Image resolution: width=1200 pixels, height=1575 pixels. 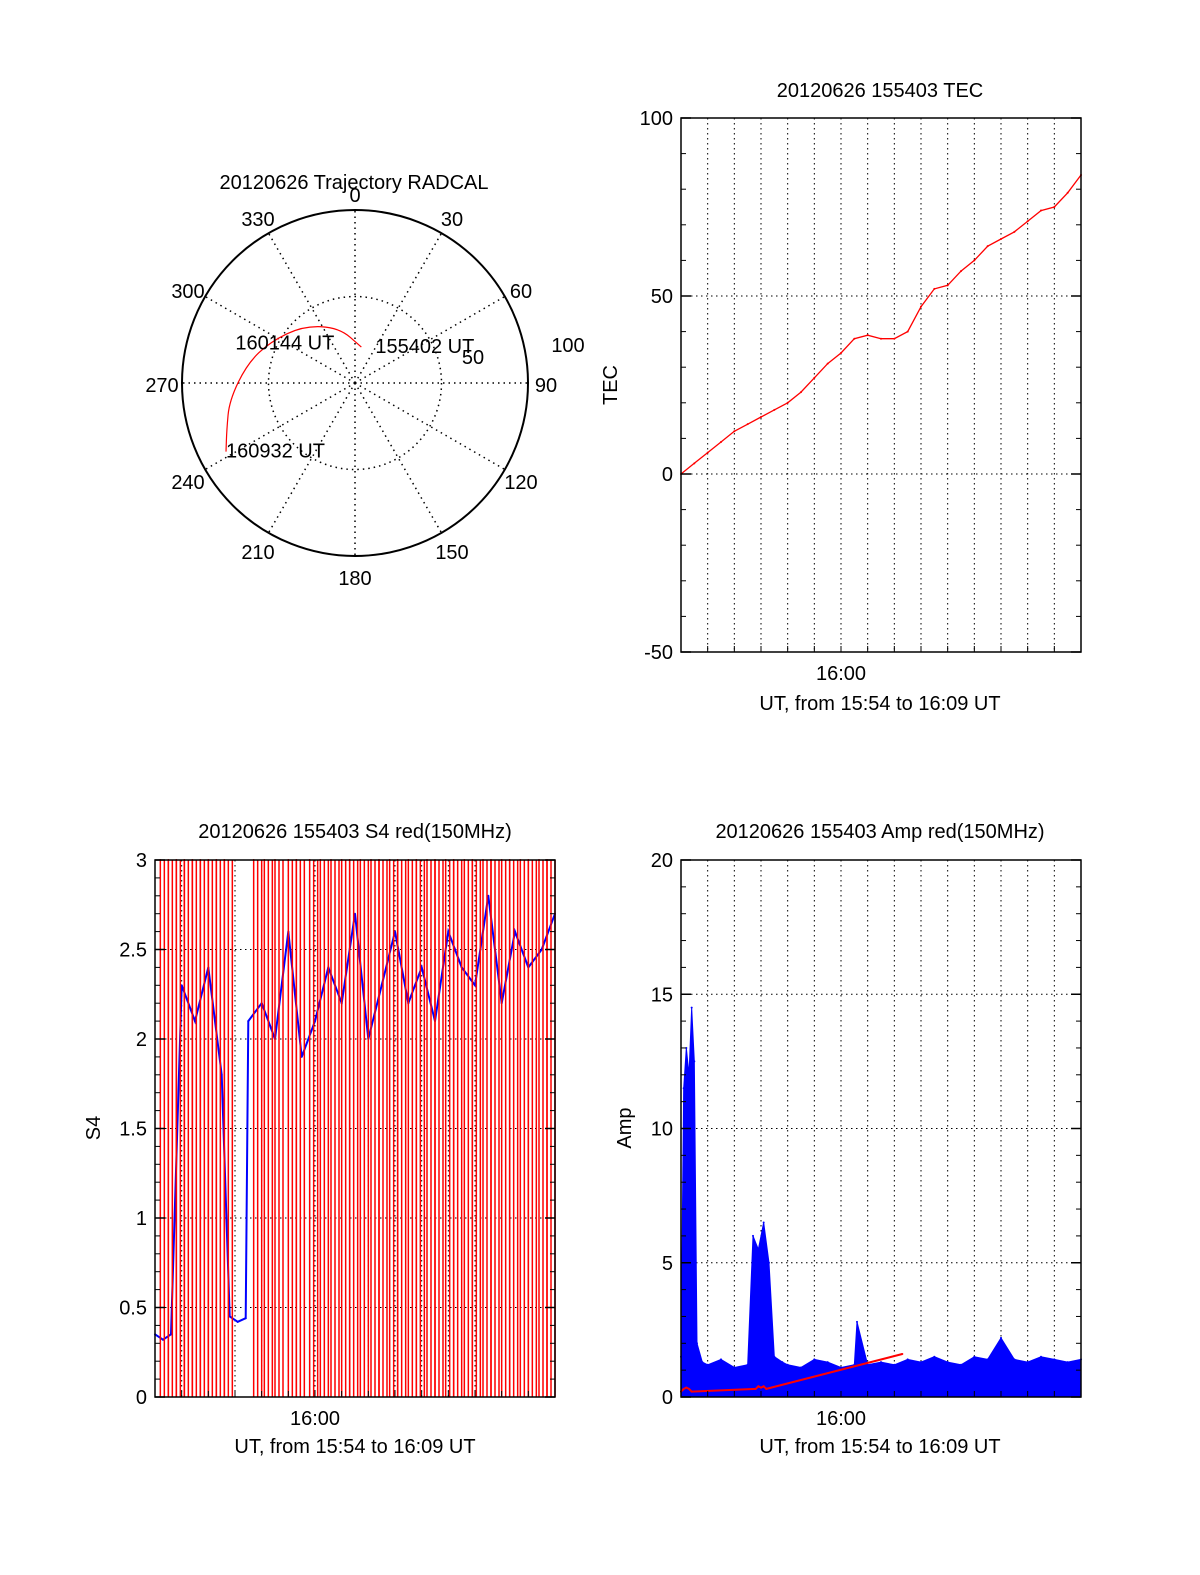 I want to click on trajectory-line, so click(x=293, y=389).